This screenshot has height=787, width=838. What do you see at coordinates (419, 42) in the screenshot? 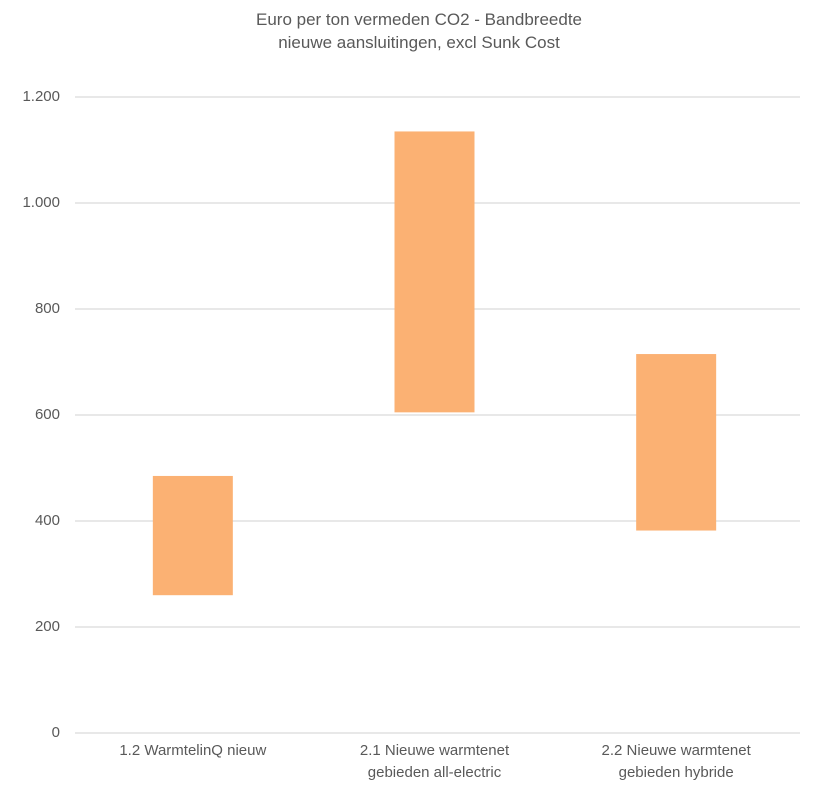
I see `chart-title-line-2: nieuwe aansluitingen, excl Sunk Cost` at bounding box center [419, 42].